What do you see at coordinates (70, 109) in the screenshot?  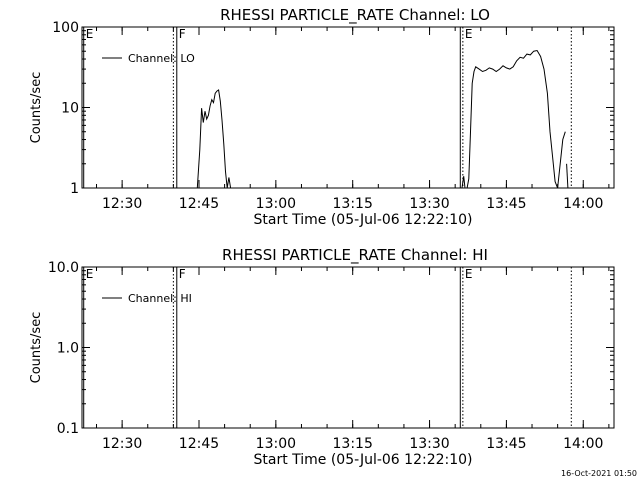 I see `y-tick-label: 10` at bounding box center [70, 109].